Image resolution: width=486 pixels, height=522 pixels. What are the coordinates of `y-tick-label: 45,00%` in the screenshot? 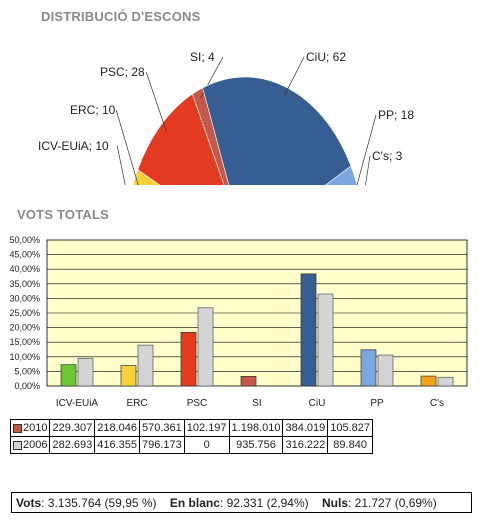 It's located at (24, 255).